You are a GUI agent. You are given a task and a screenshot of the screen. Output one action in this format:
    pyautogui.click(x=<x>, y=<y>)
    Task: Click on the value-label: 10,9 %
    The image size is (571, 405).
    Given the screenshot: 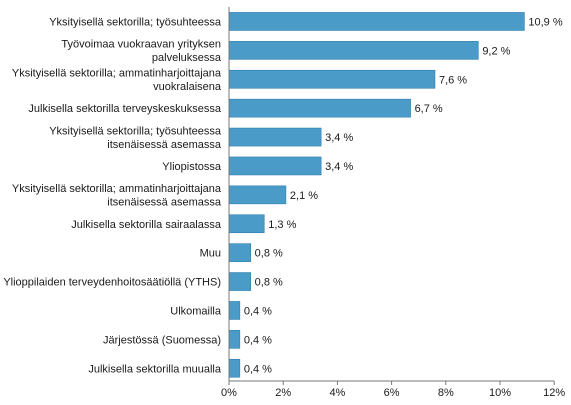 What is the action you would take?
    pyautogui.click(x=545, y=22)
    